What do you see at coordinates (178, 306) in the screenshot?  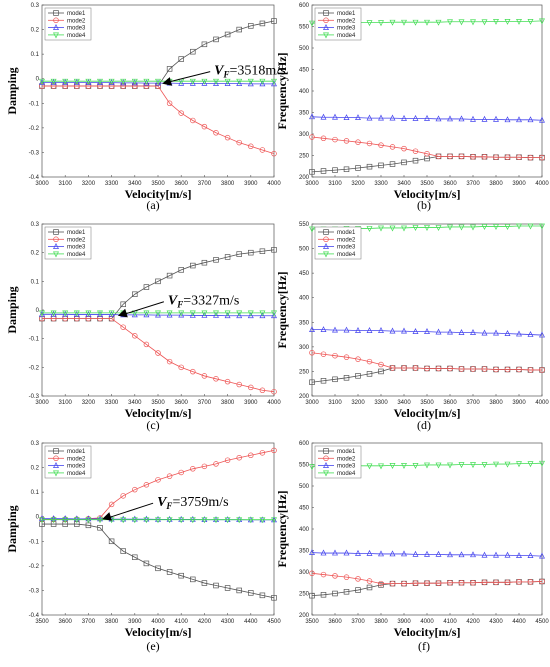 I see `flutter-annotation: VF=3327m/s` at bounding box center [178, 306].